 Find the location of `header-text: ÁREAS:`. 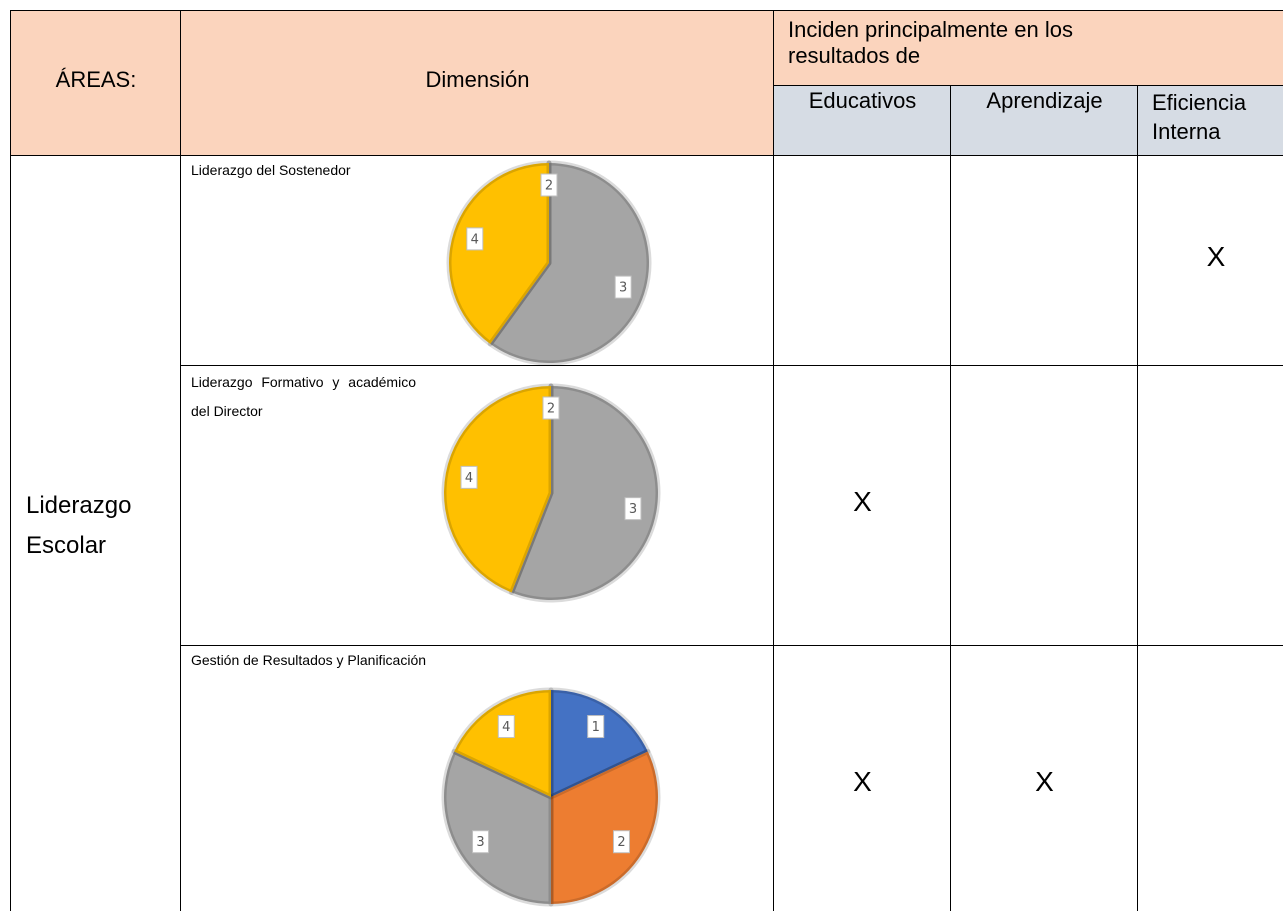

header-text: ÁREAS: is located at coordinates (96, 79).